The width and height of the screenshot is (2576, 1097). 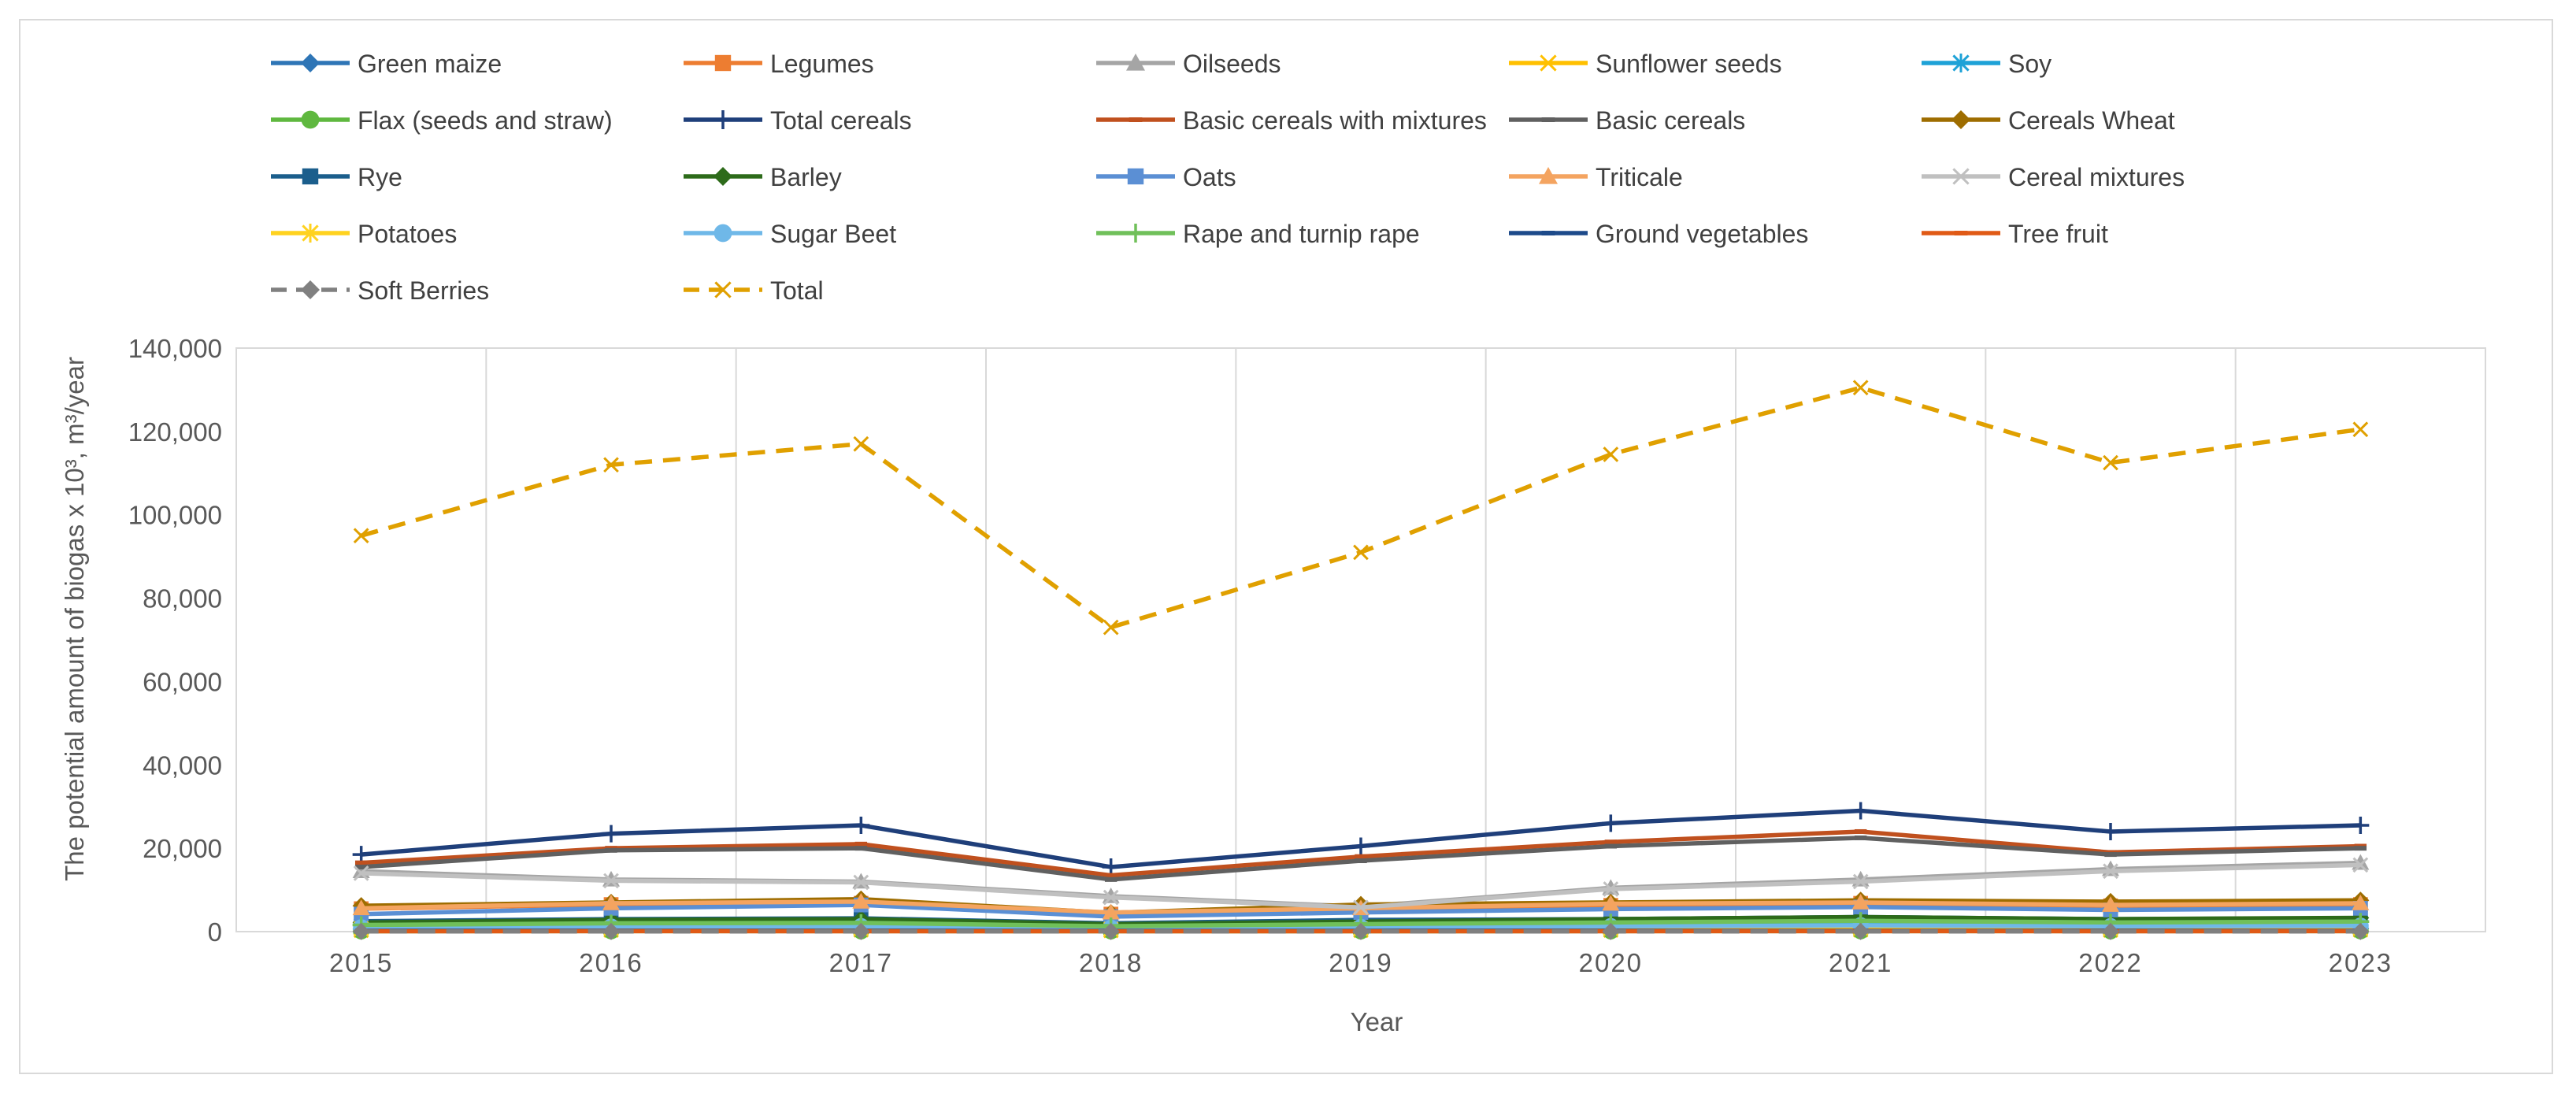 What do you see at coordinates (2030, 64) in the screenshot?
I see `legend-label: Soy` at bounding box center [2030, 64].